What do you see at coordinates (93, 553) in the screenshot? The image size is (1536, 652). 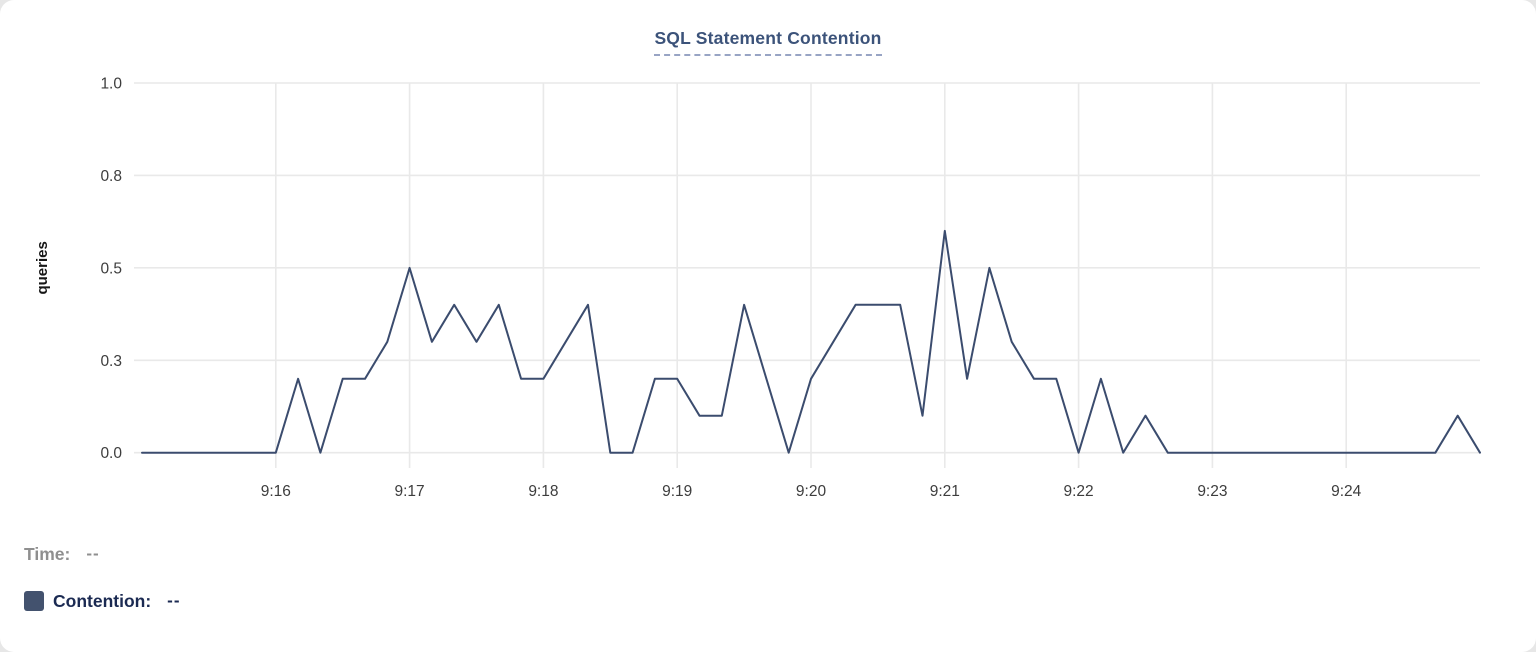 I see `time-value: --` at bounding box center [93, 553].